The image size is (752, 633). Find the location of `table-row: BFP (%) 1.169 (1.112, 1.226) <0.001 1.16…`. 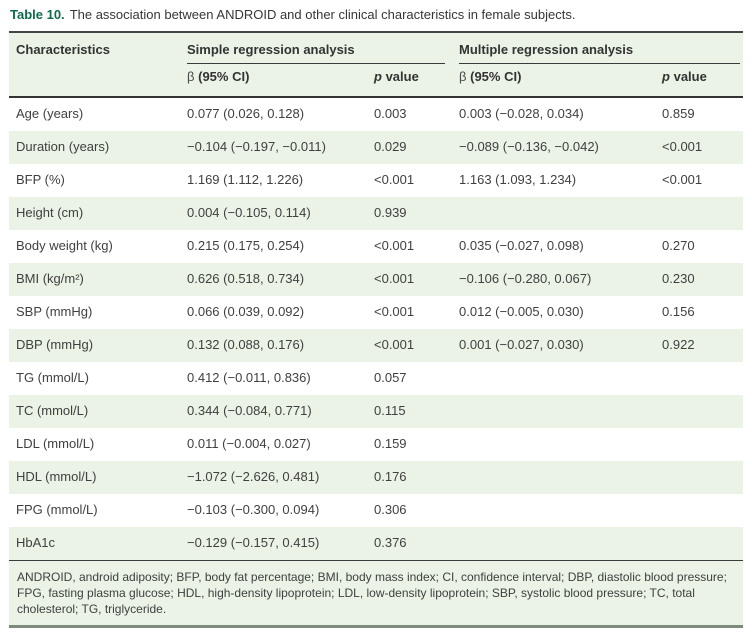

table-row: BFP (%) 1.169 (1.112, 1.226) <0.001 1.16… is located at coordinates (376, 180).